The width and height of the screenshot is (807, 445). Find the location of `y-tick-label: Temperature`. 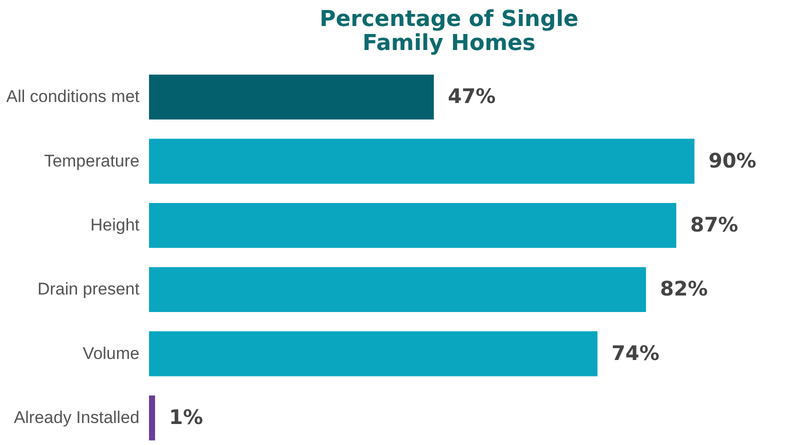

y-tick-label: Temperature is located at coordinates (92, 160).